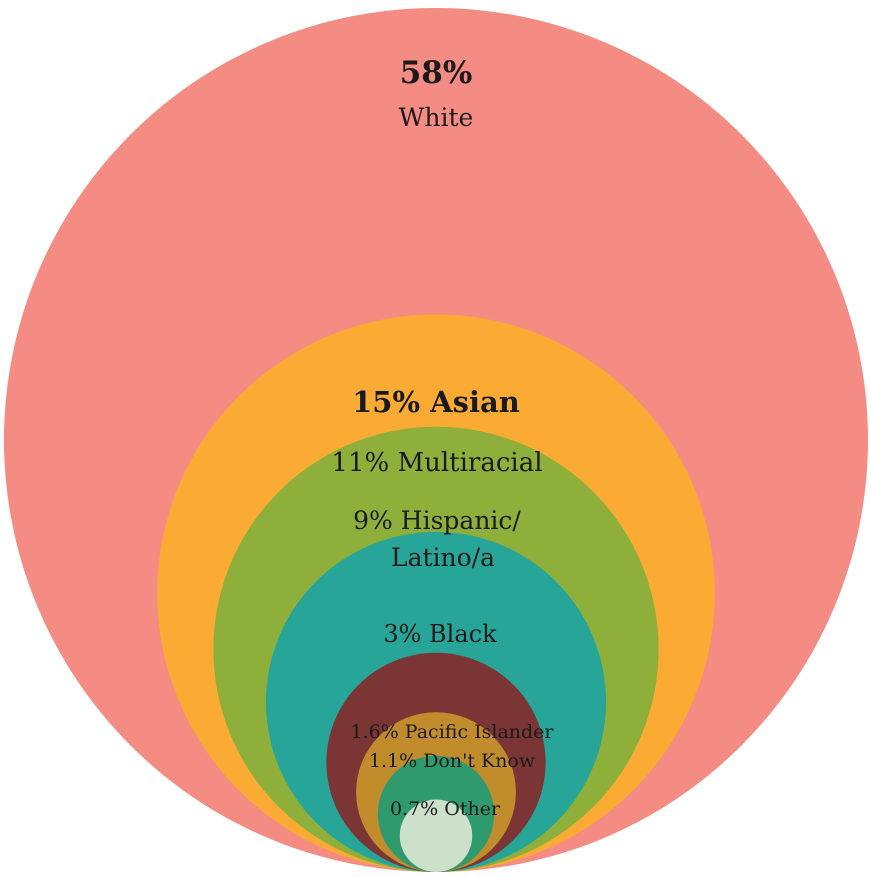 This screenshot has height=877, width=870. What do you see at coordinates (436, 73) in the screenshot?
I see `label-white-value: 58%` at bounding box center [436, 73].